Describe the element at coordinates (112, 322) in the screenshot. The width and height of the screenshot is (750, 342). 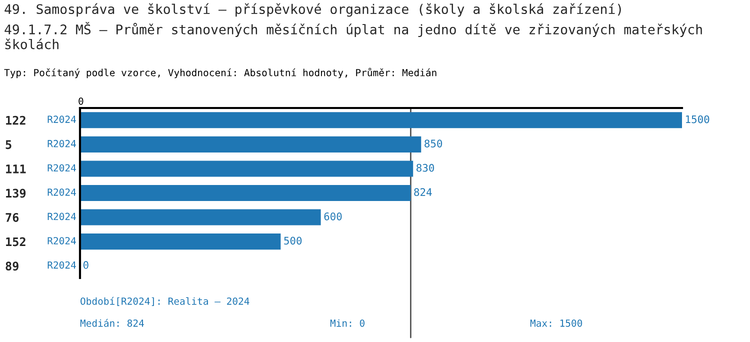
I see `text: Medián: 824` at that location.